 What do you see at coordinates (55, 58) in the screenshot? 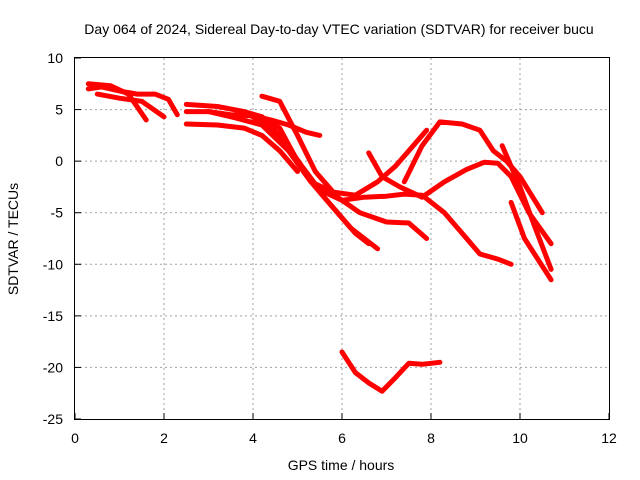
I see `y-tick-label: 10` at bounding box center [55, 58].